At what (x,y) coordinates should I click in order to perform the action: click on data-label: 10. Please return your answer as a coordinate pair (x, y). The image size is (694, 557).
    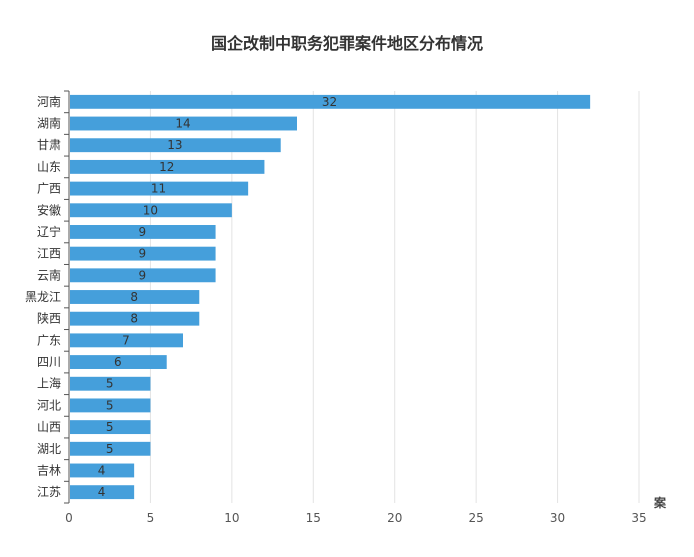
    Looking at the image, I should click on (150, 210).